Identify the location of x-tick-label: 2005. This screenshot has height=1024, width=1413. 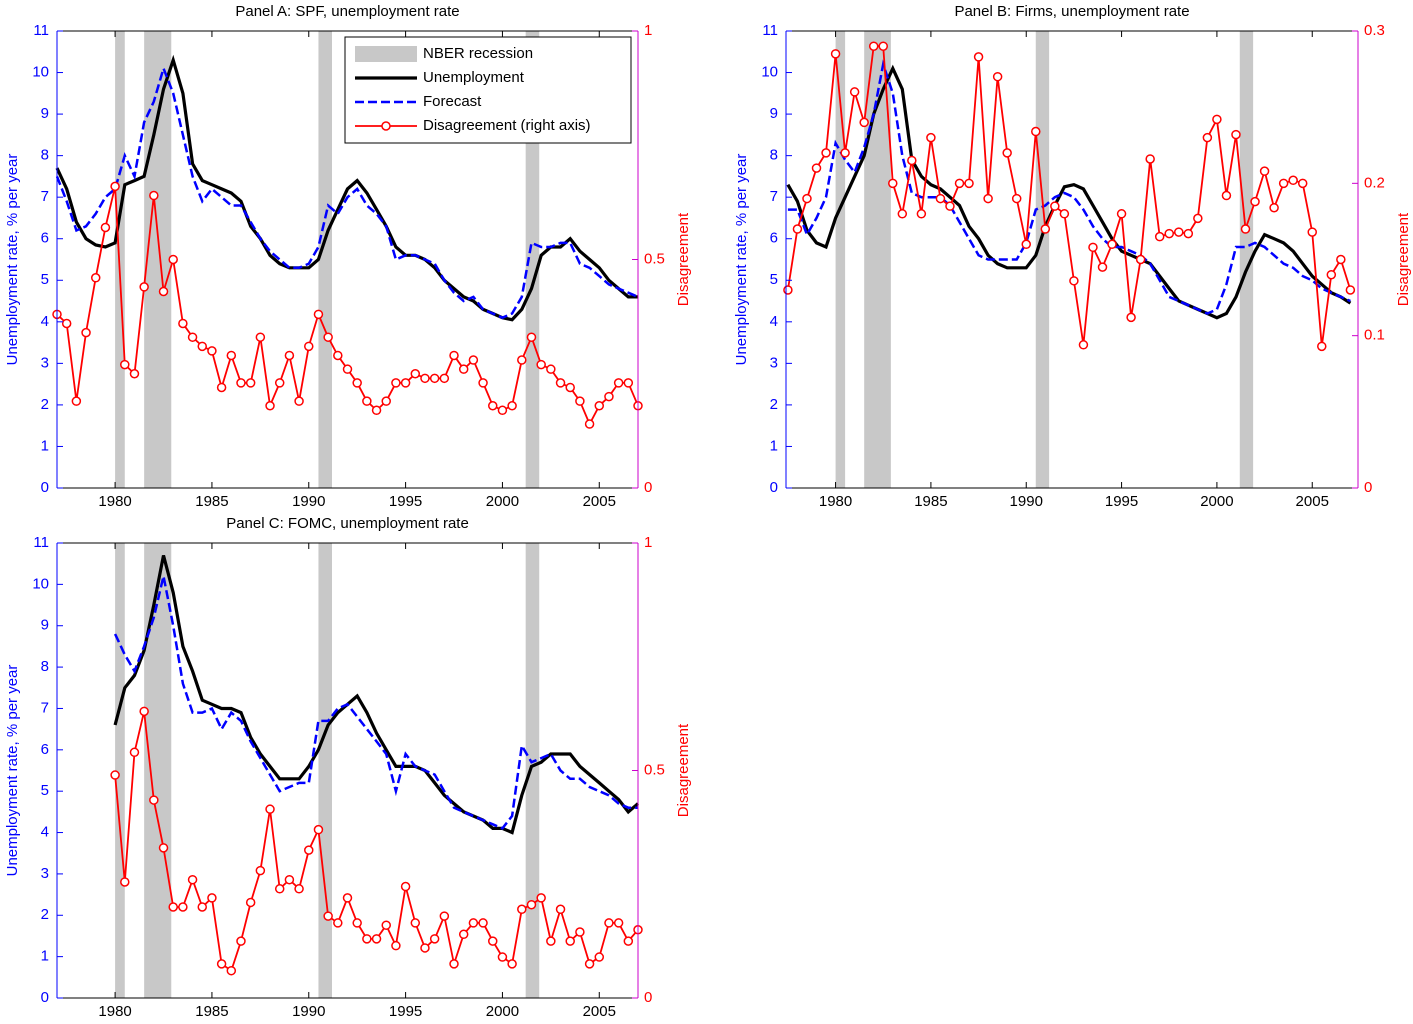
(1312, 501).